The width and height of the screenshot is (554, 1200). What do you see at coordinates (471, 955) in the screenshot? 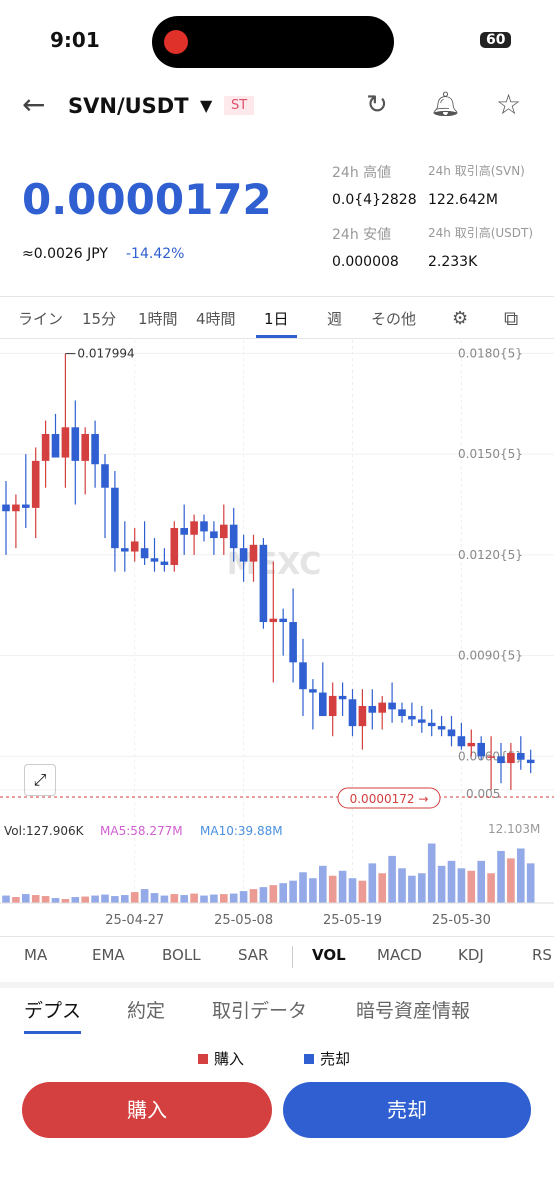
I see `indicator-tab: KDJ` at bounding box center [471, 955].